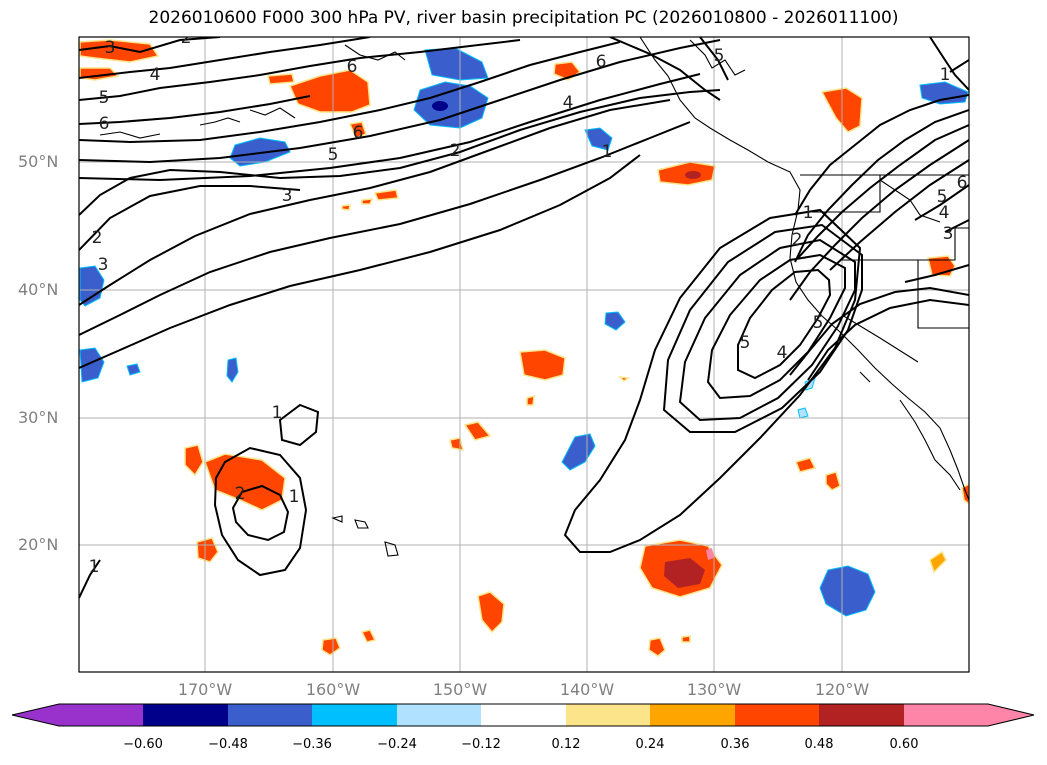 The height and width of the screenshot is (765, 1047). What do you see at coordinates (735, 744) in the screenshot?
I see `colorbar-tick-label: 0.36` at bounding box center [735, 744].